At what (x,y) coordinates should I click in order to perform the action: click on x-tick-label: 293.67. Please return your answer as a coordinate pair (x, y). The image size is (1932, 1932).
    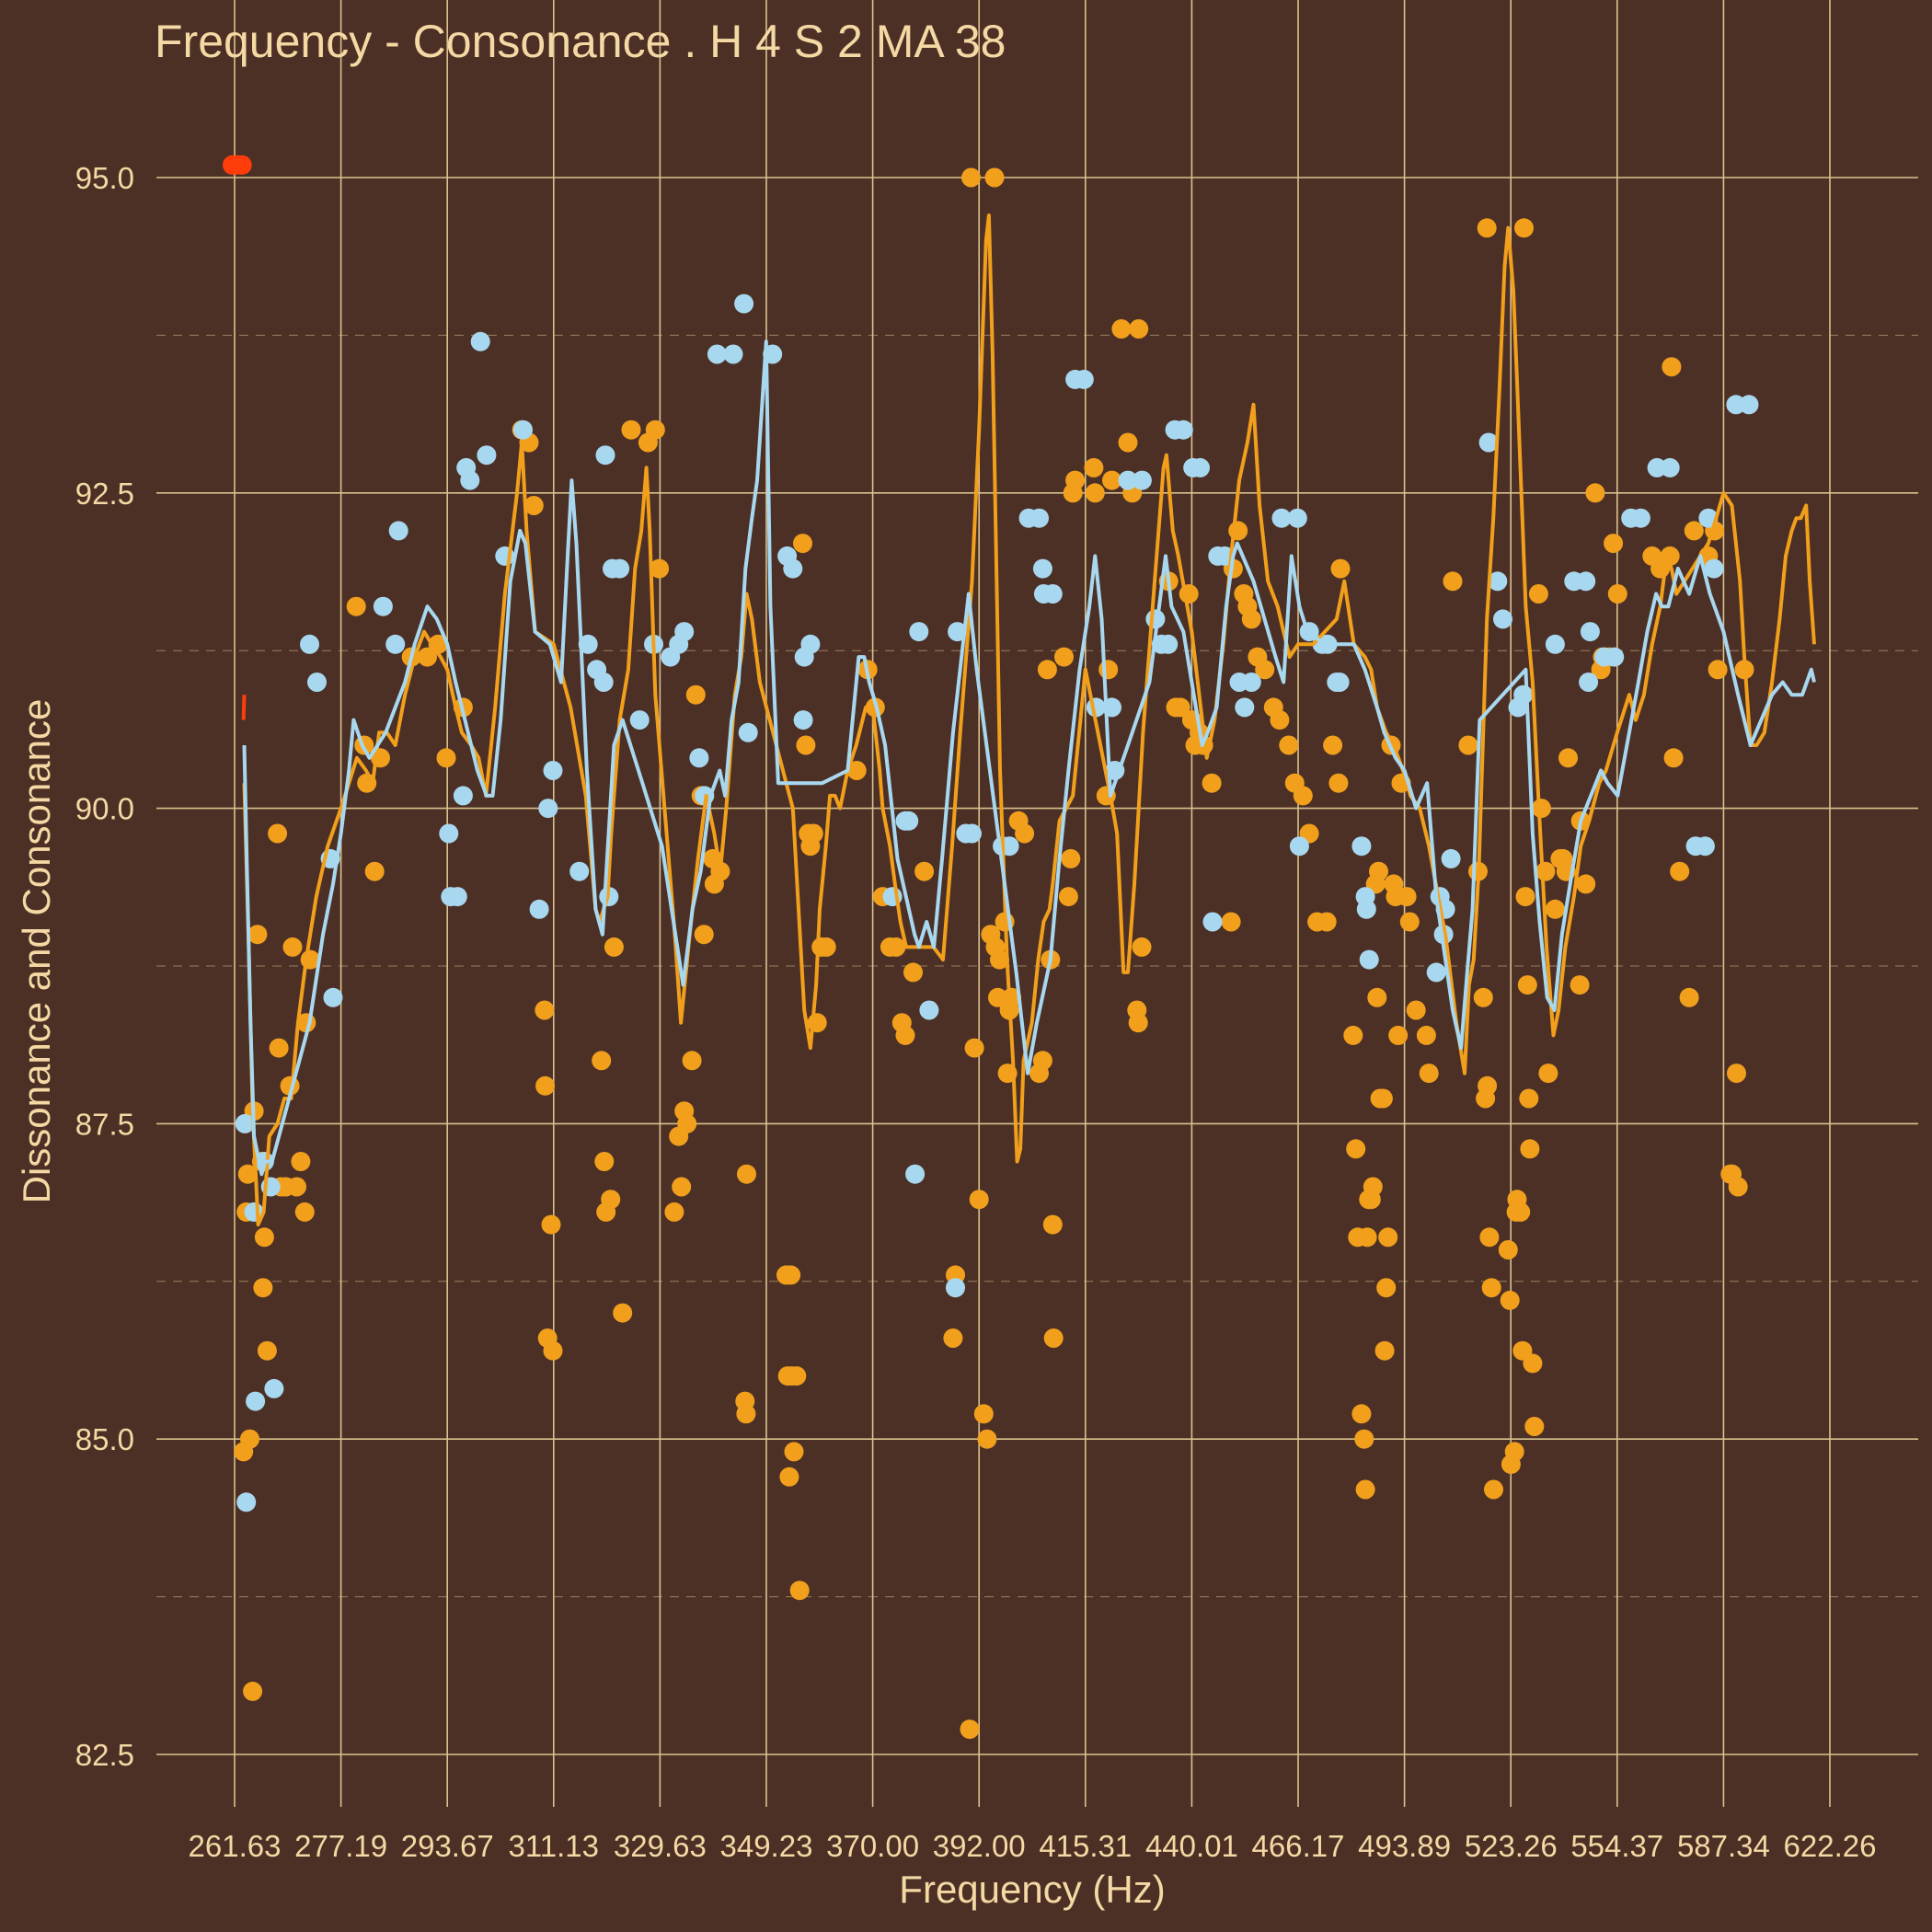
    Looking at the image, I should click on (447, 1846).